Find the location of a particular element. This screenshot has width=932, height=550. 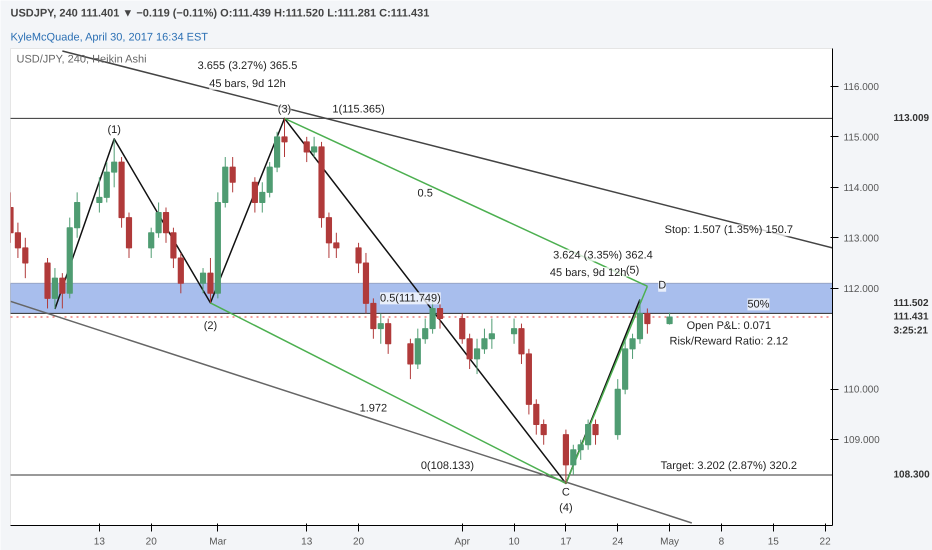

annotation: 0(108.133) is located at coordinates (447, 466).